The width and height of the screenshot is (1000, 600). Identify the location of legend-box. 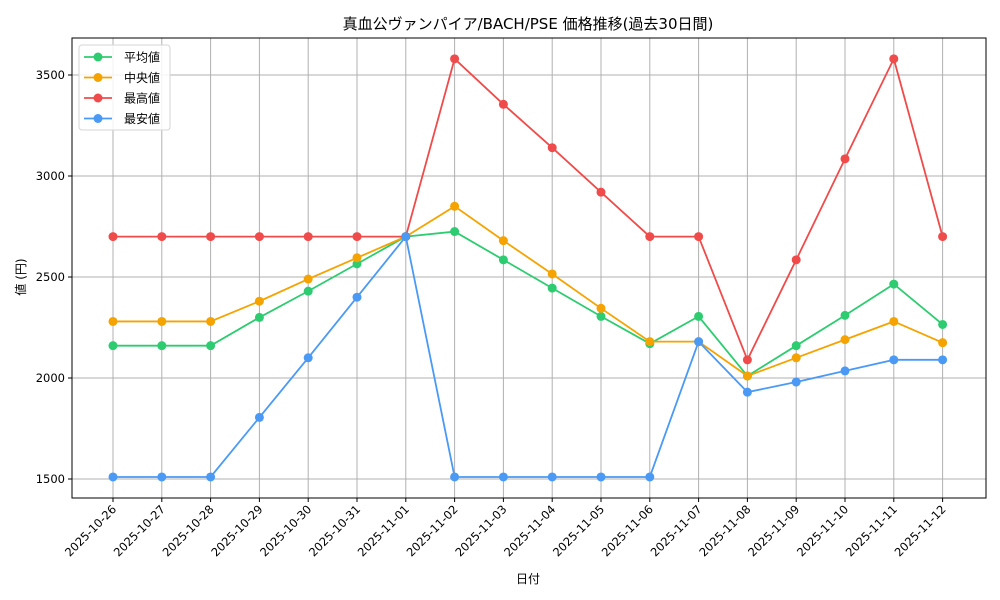
(124, 87).